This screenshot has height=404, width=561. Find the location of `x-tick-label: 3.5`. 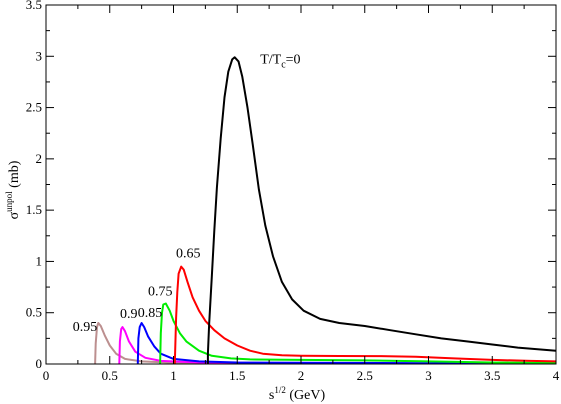

x-tick-label: 3.5 is located at coordinates (492, 375).